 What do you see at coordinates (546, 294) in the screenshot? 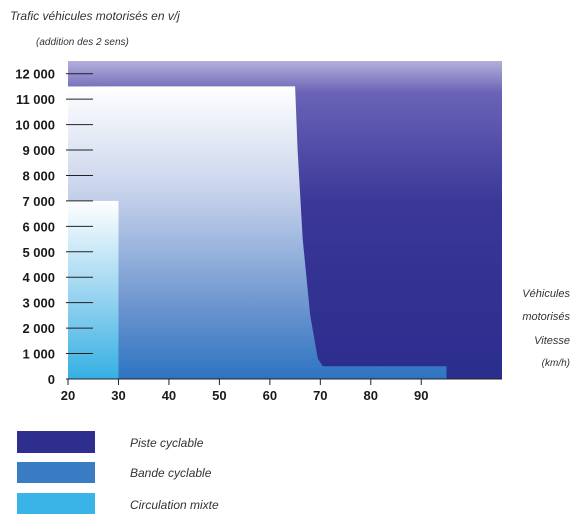
I see `x-axis-title-line-1: Véhicules` at bounding box center [546, 294].